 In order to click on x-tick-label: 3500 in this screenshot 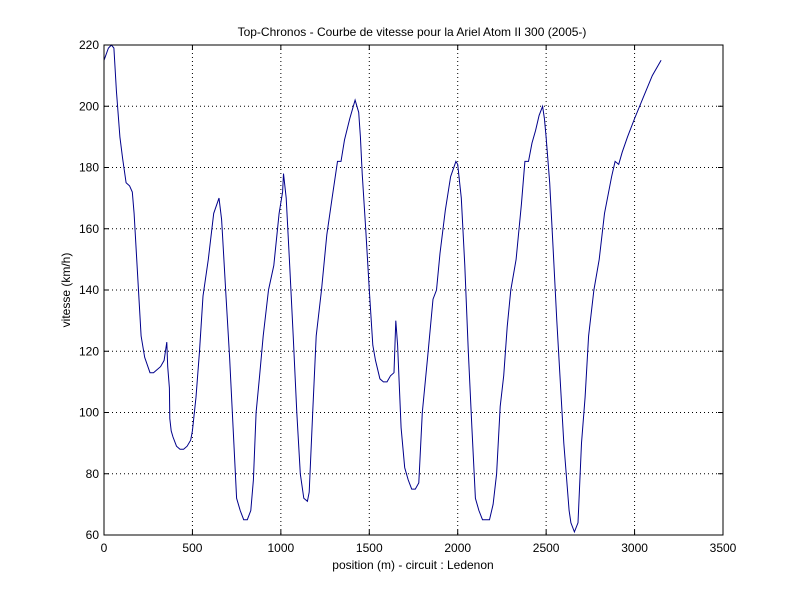, I will do `click(723, 548)`.